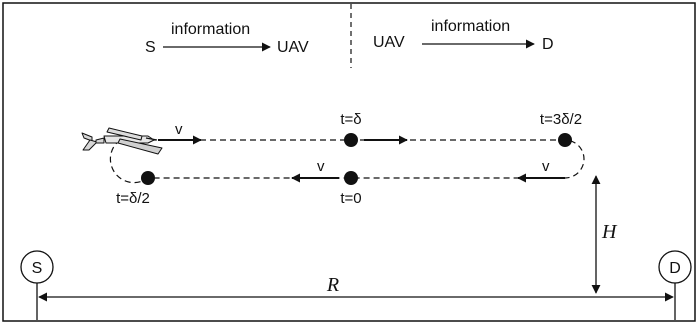  What do you see at coordinates (470, 26) in the screenshot?
I see `header-right-arrow-label: information` at bounding box center [470, 26].